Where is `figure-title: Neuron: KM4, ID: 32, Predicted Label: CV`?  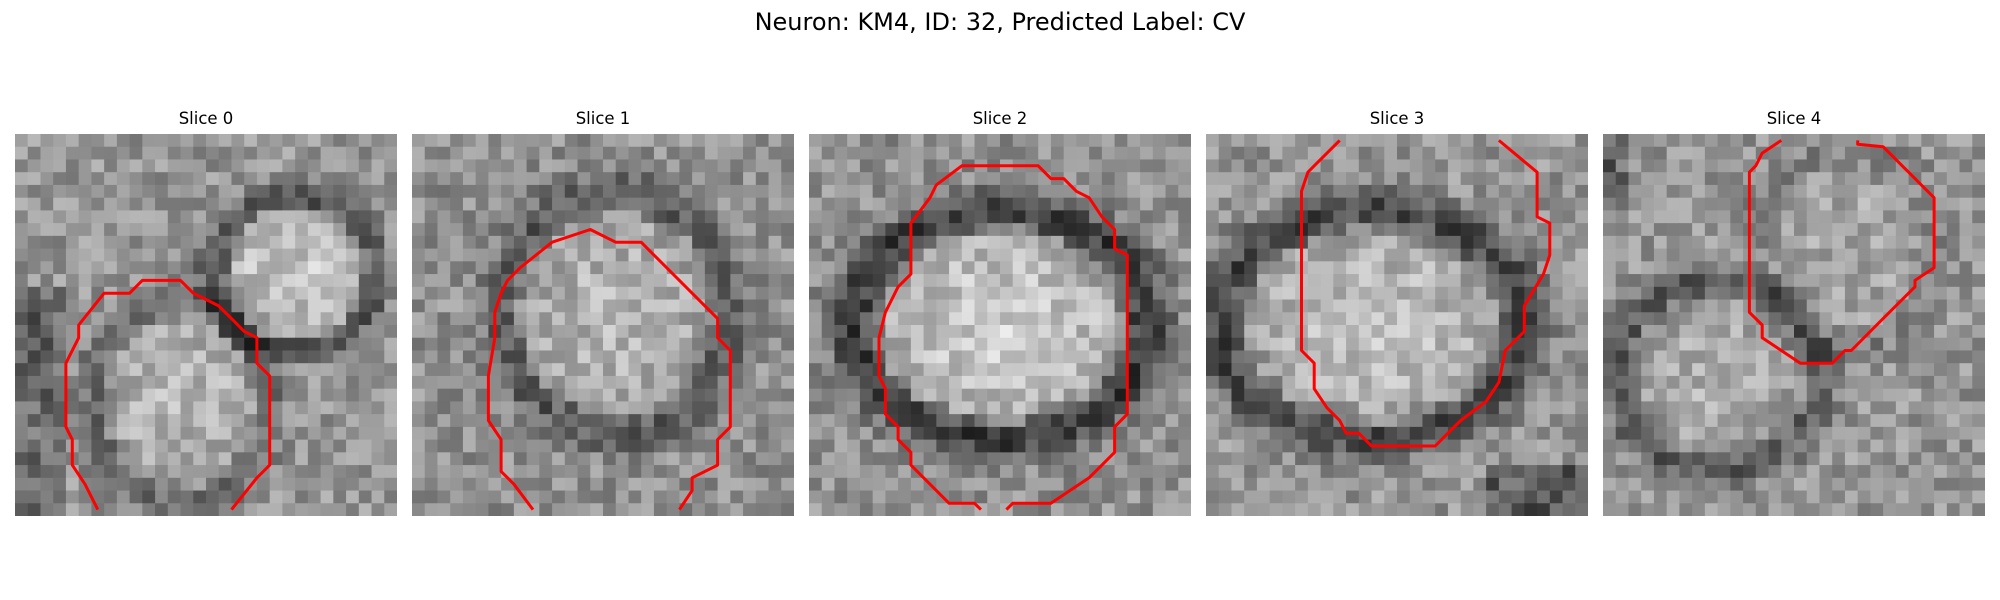 figure-title: Neuron: KM4, ID: 32, Predicted Label: CV is located at coordinates (1000, 22).